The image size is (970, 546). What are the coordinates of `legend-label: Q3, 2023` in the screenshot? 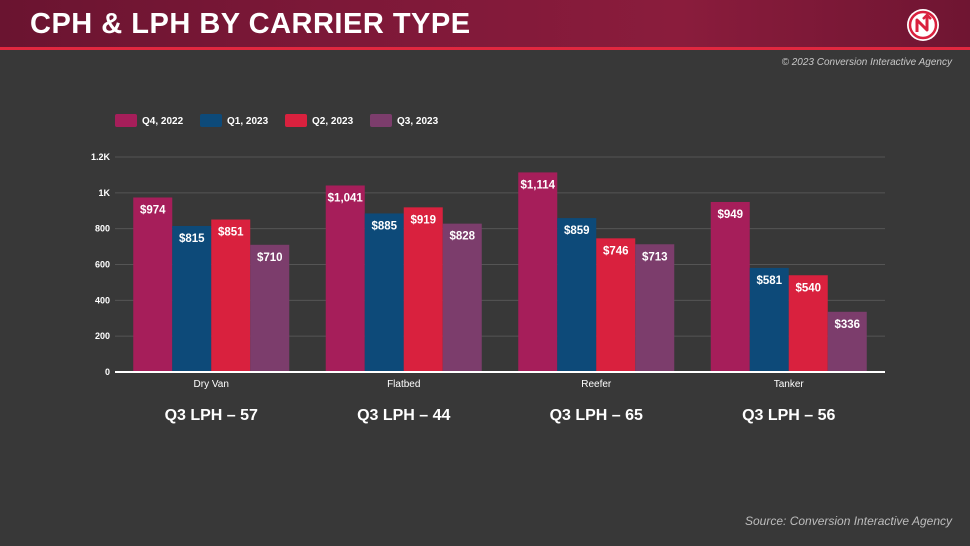 It's located at (418, 121).